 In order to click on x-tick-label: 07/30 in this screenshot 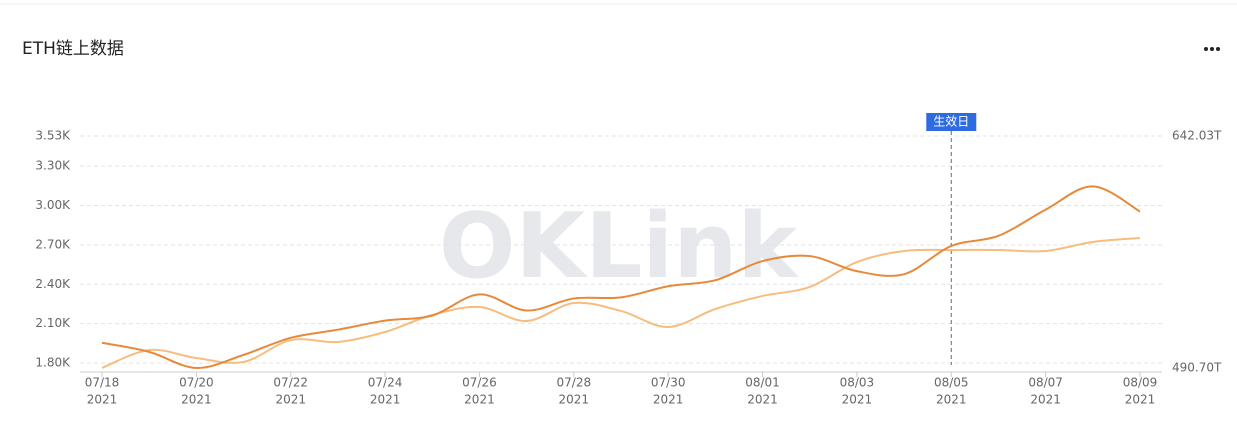, I will do `click(668, 383)`.